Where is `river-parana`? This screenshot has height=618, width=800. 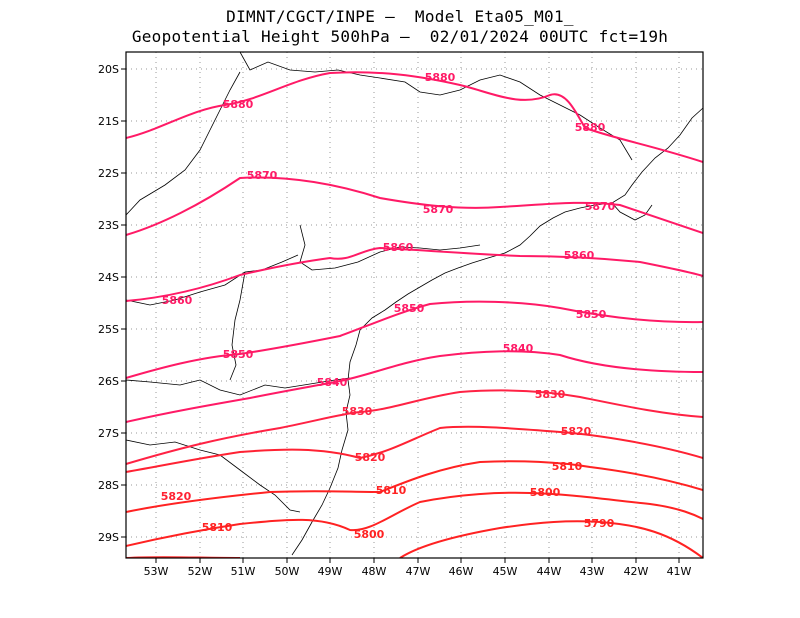 river-parana is located at coordinates (237, 326).